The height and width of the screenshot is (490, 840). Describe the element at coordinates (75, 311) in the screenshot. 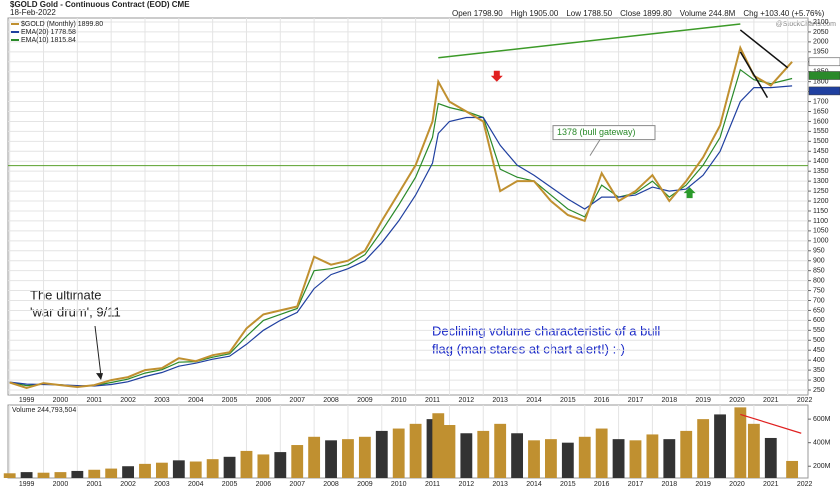

I see `annotation: 'war drum', 9/11` at that location.